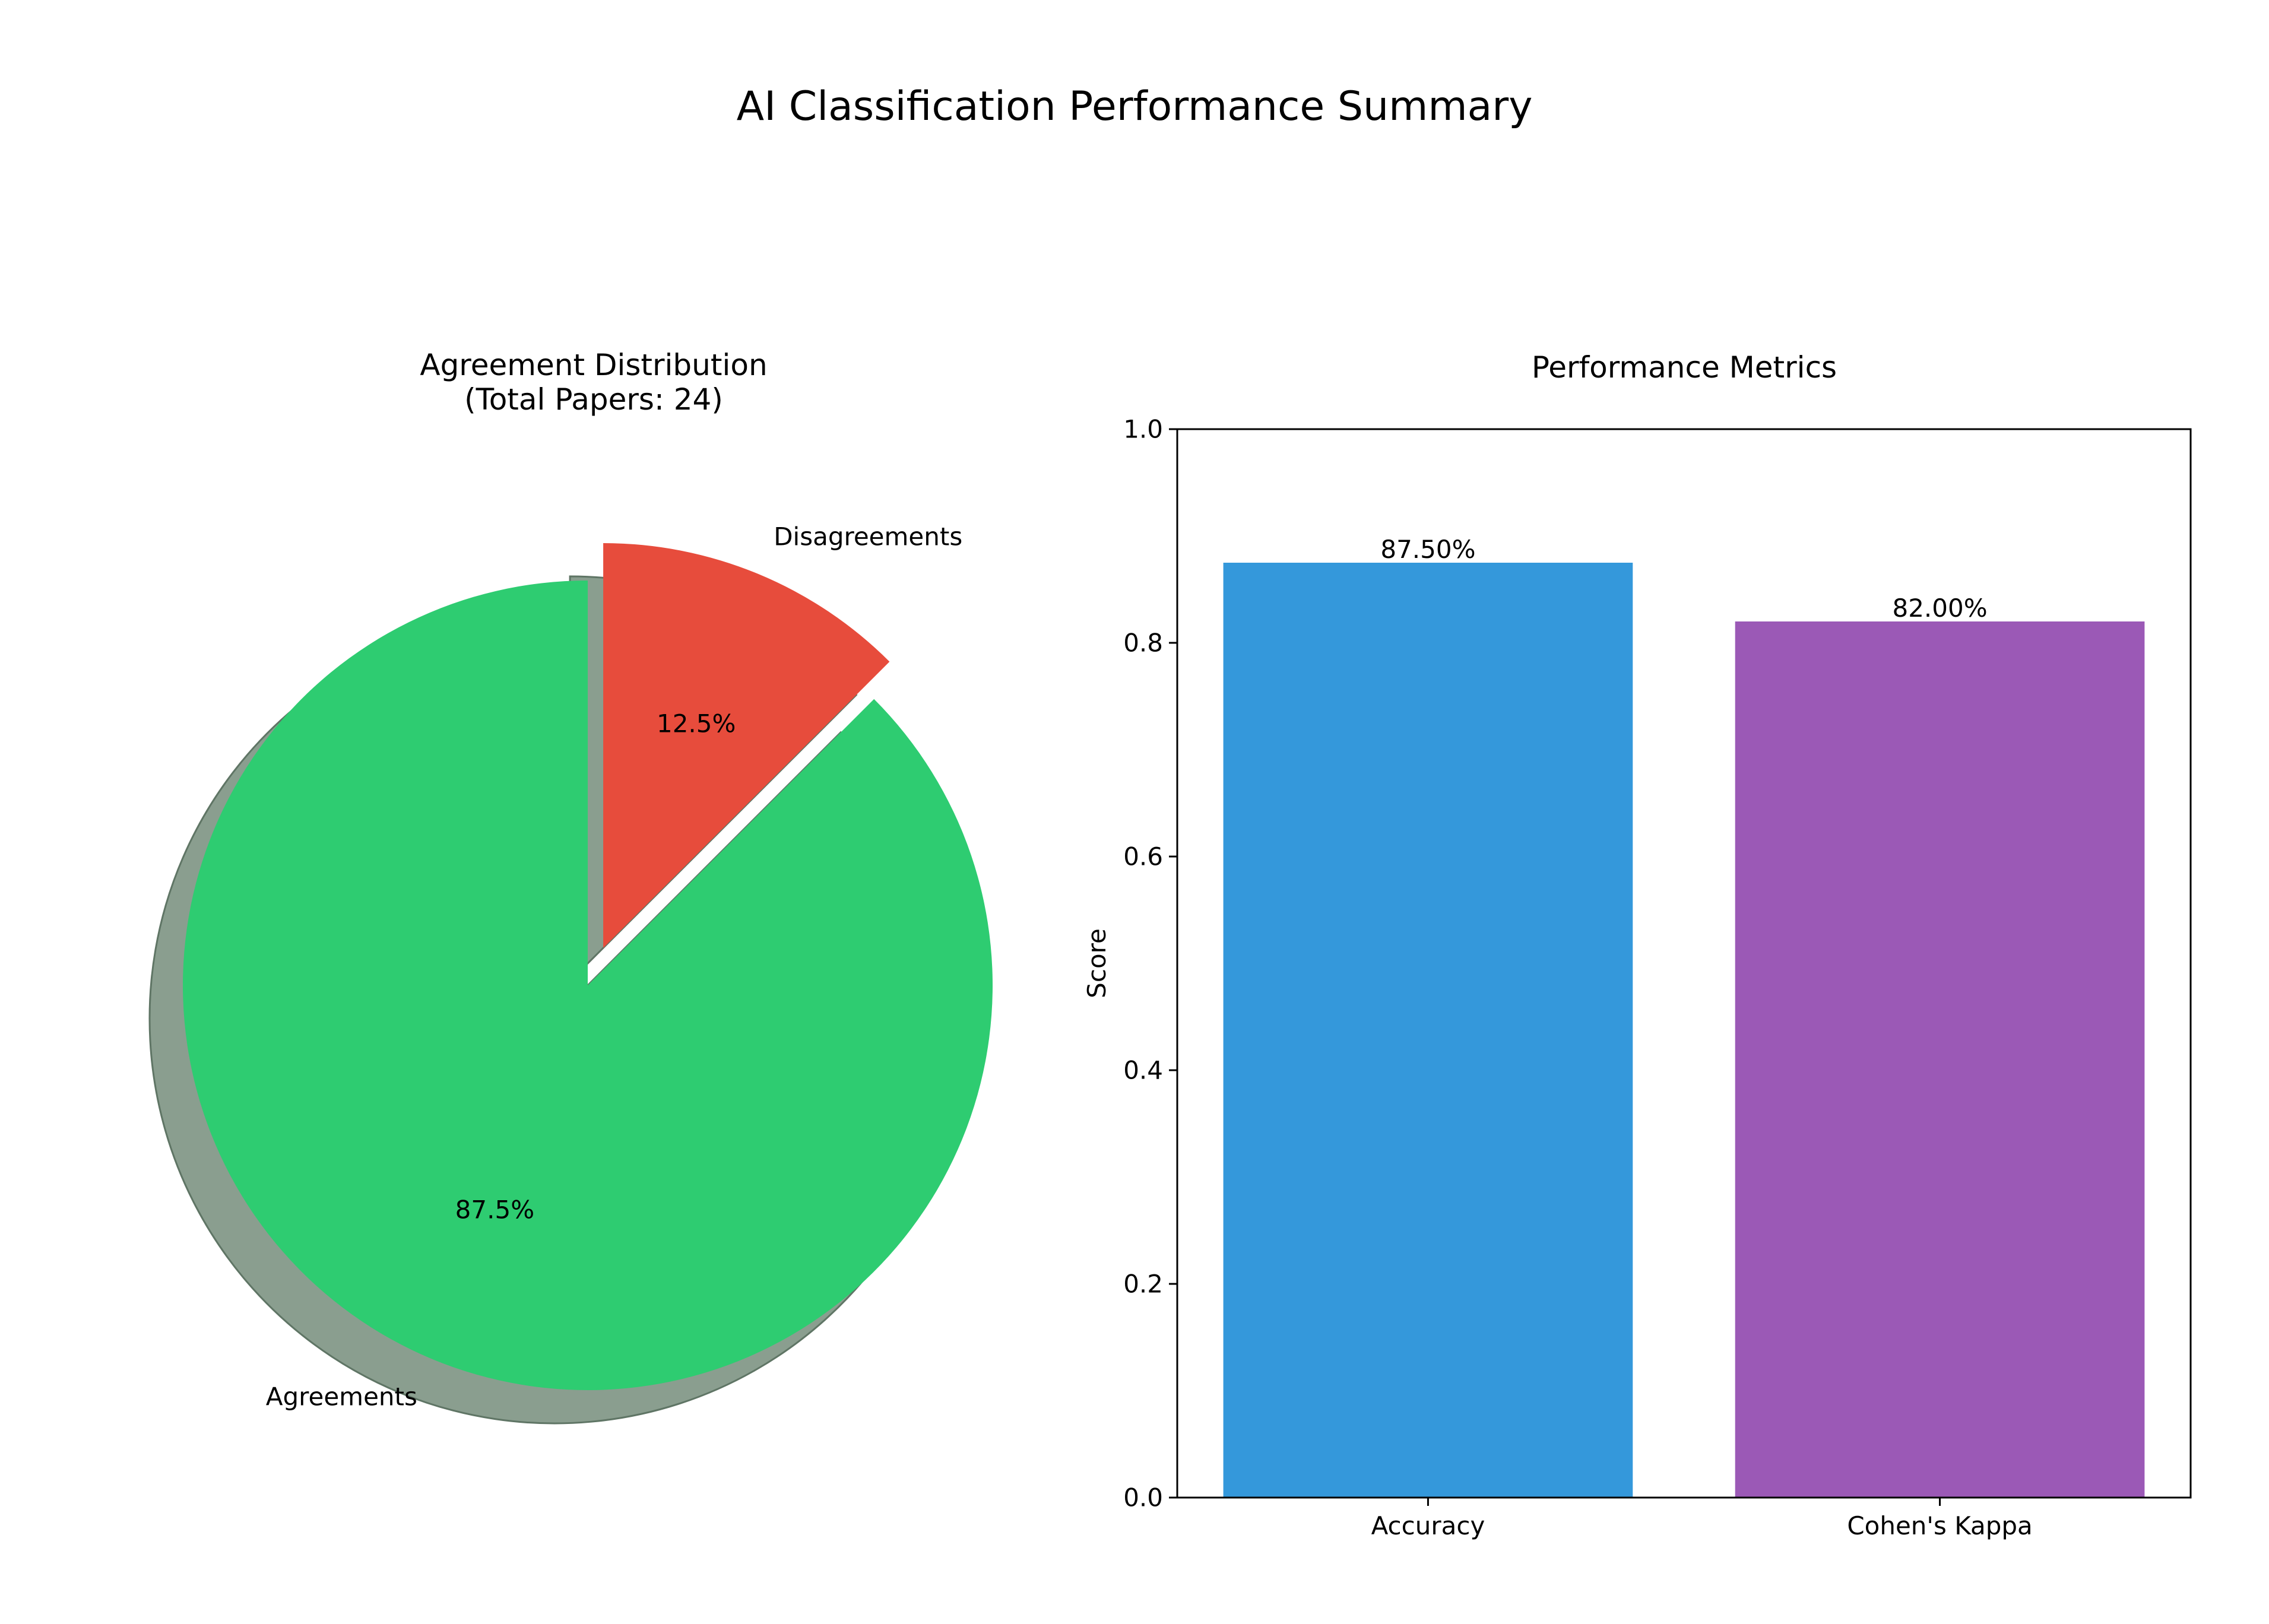  I want to click on y-tick-label: 0.2, so click(1143, 1284).